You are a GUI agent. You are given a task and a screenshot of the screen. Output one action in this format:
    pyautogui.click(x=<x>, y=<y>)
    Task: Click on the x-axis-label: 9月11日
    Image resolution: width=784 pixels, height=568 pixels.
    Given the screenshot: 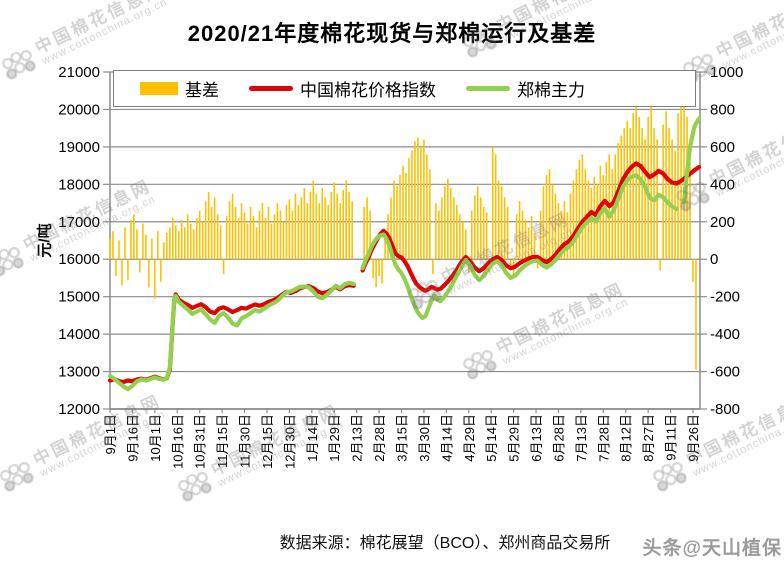 What is the action you would take?
    pyautogui.click(x=671, y=437)
    